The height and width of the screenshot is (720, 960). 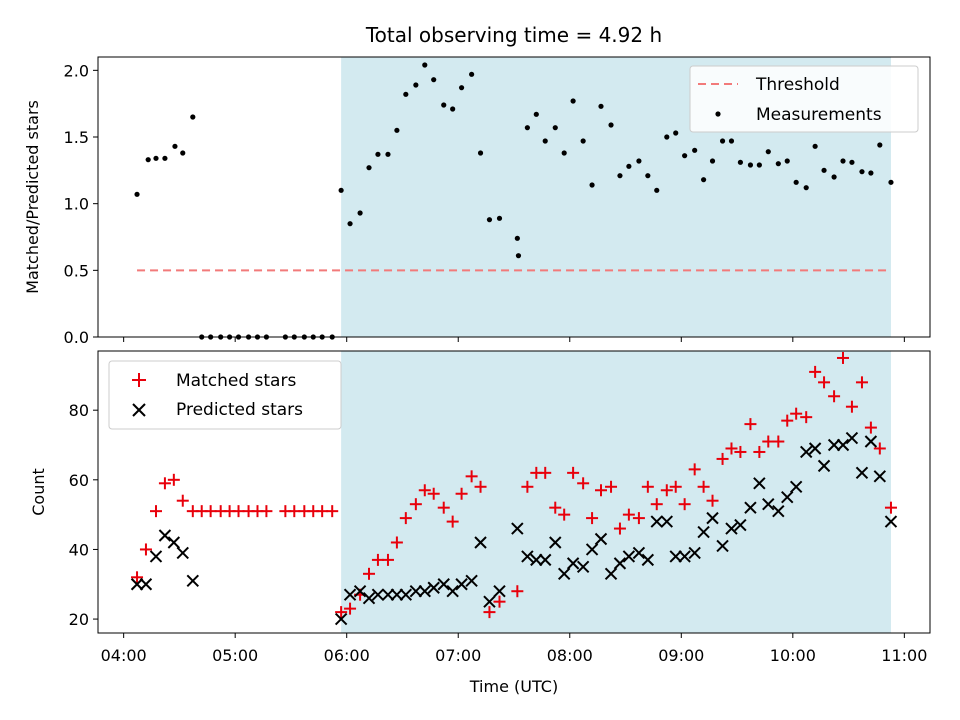 I want to click on y-tick-label: 1.0, so click(x=76, y=204).